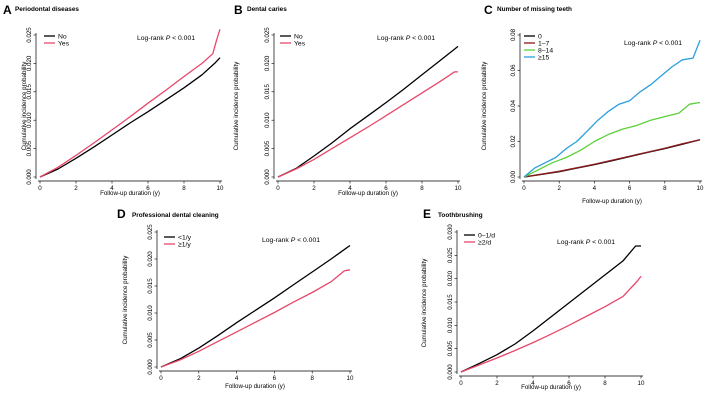 The image size is (709, 400). I want to click on y-tick-label-a-0: 0.000, so click(29, 177).